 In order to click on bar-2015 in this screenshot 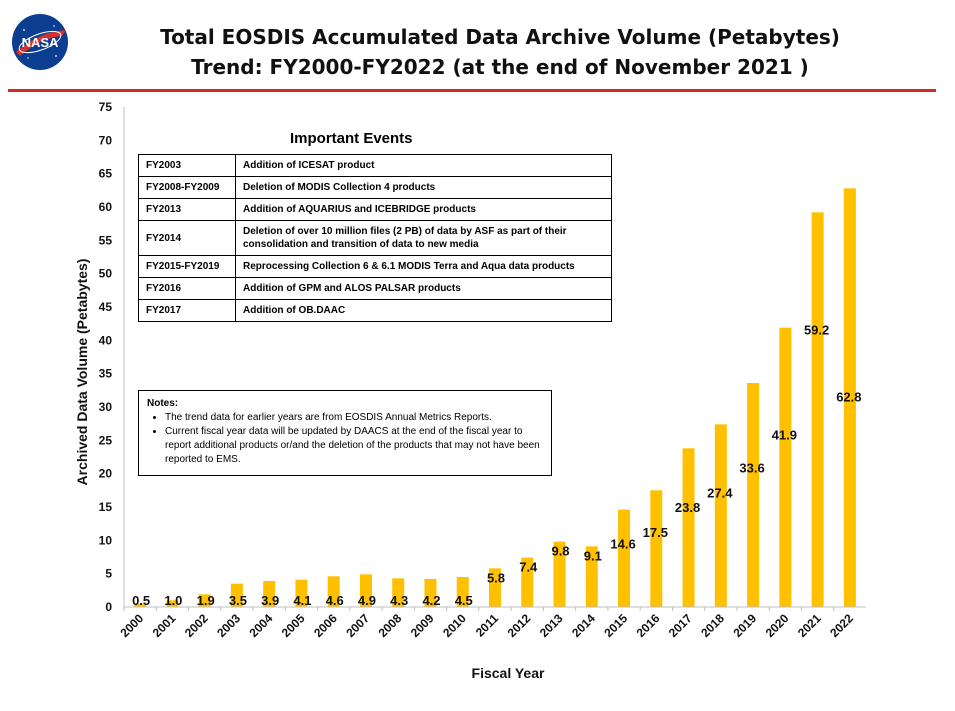, I will do `click(624, 558)`.